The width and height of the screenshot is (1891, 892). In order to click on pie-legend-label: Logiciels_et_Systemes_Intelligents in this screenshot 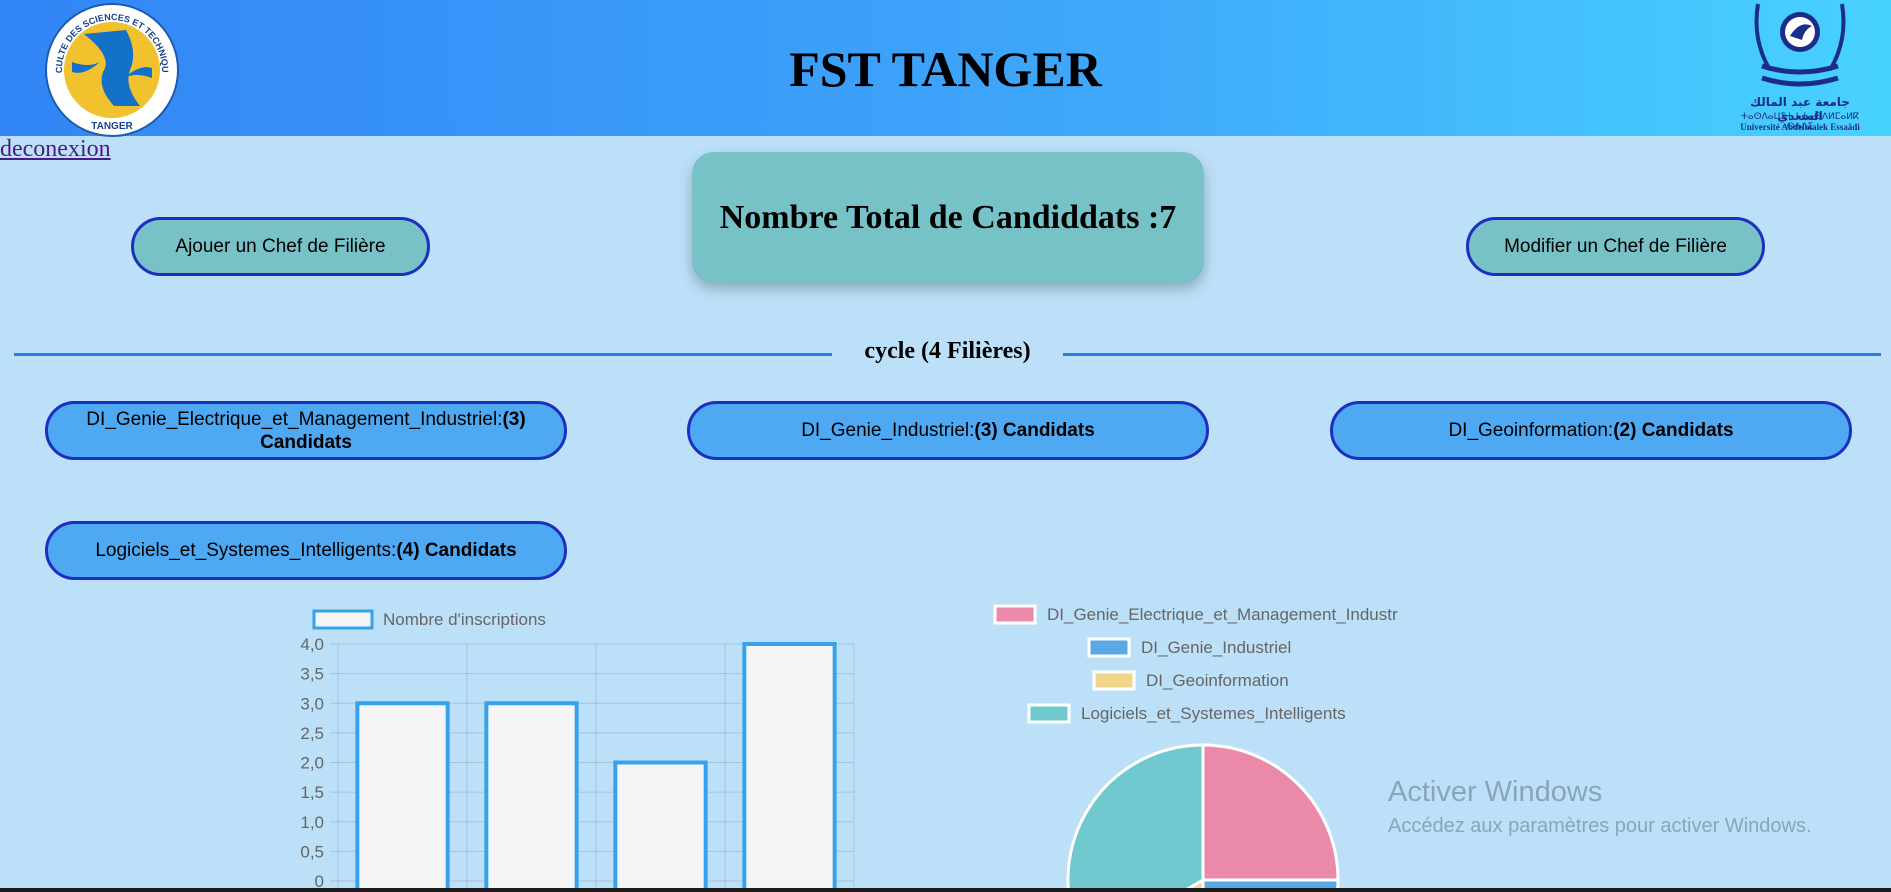, I will do `click(1213, 713)`.